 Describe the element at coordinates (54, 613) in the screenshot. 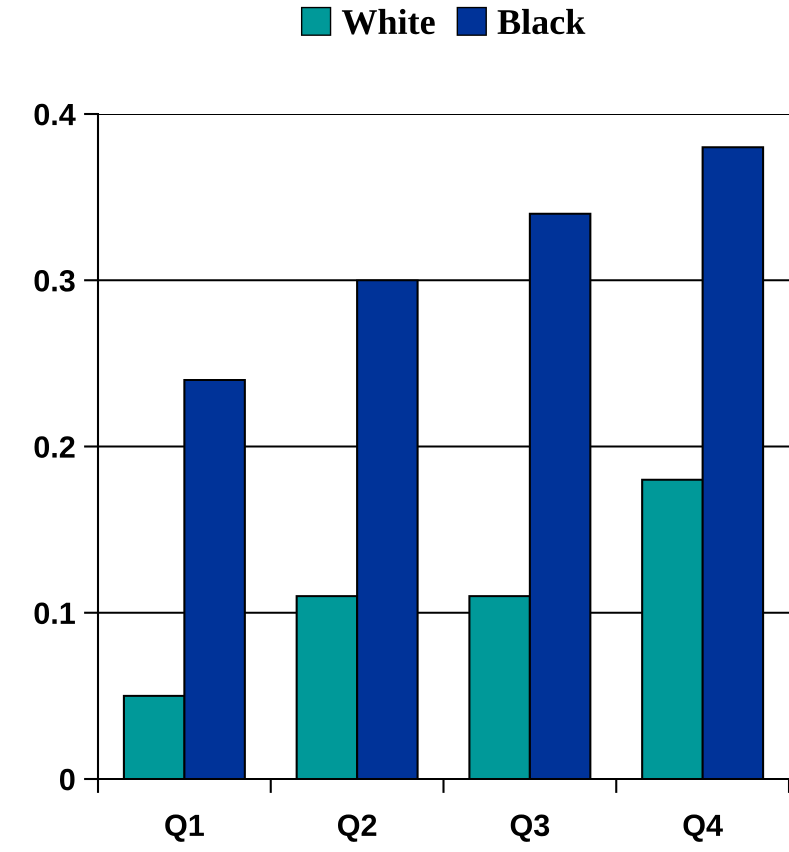

I see `y-tick-label: 0.1` at that location.